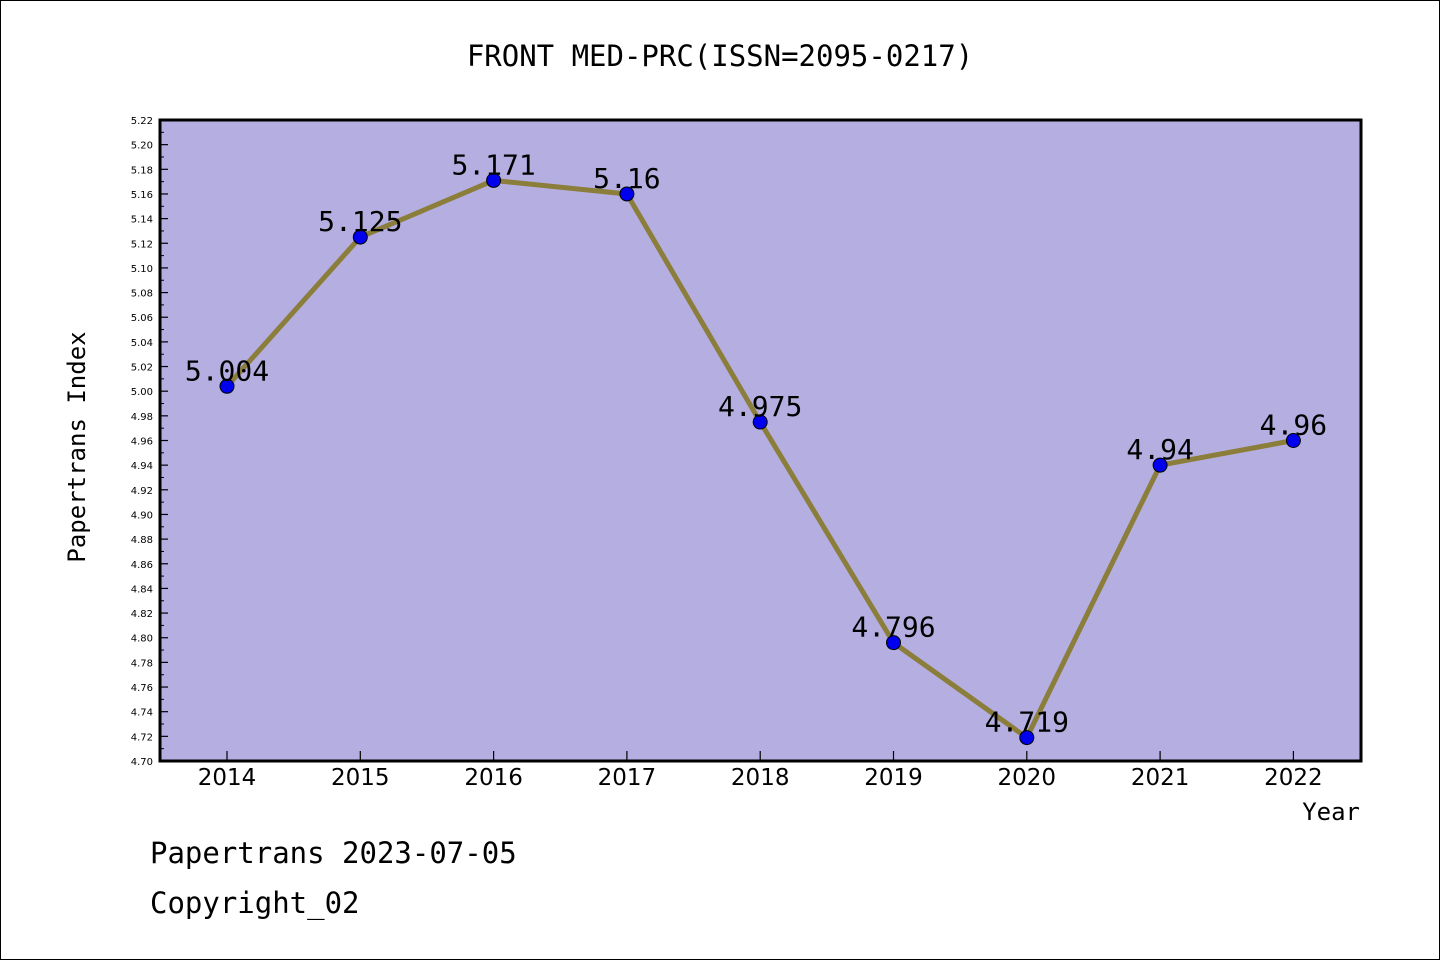 The height and width of the screenshot is (960, 1440). I want to click on y-tick-label: 4.80, so click(142, 639).